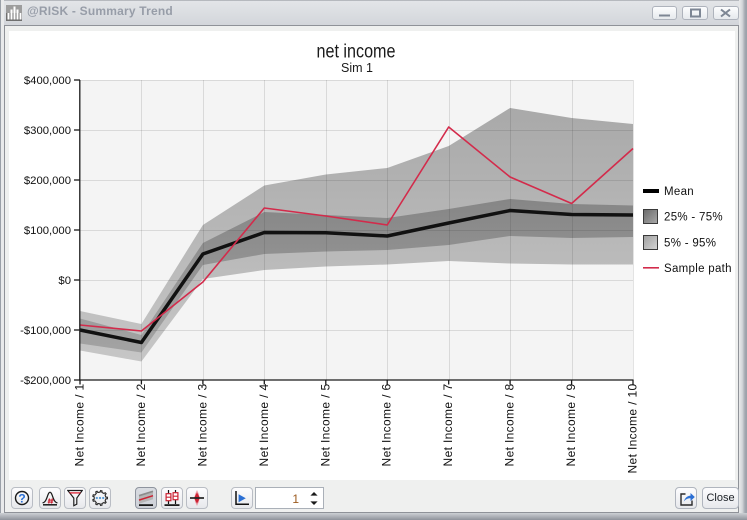 This screenshot has width=747, height=520. What do you see at coordinates (356, 52) in the screenshot?
I see `svg-text: net income` at bounding box center [356, 52].